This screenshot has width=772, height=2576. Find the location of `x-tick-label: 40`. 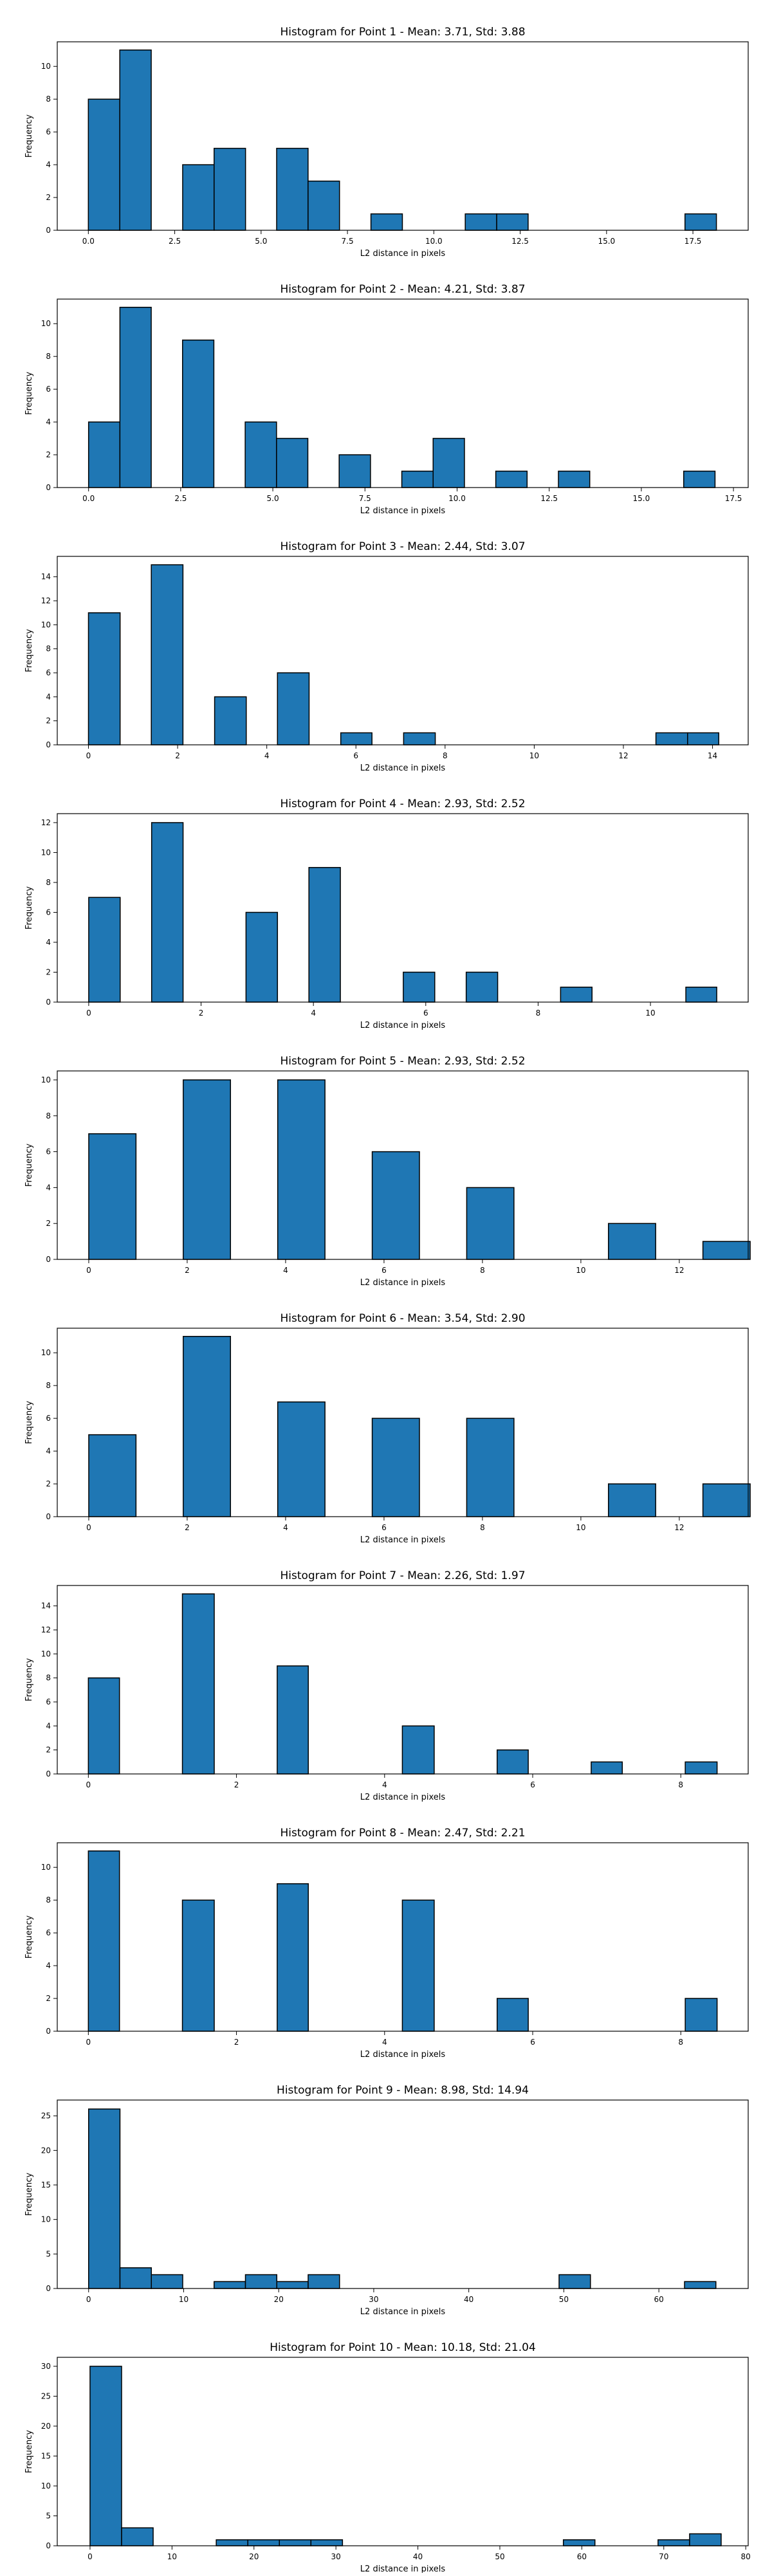

x-tick-label: 40 is located at coordinates (418, 2556).